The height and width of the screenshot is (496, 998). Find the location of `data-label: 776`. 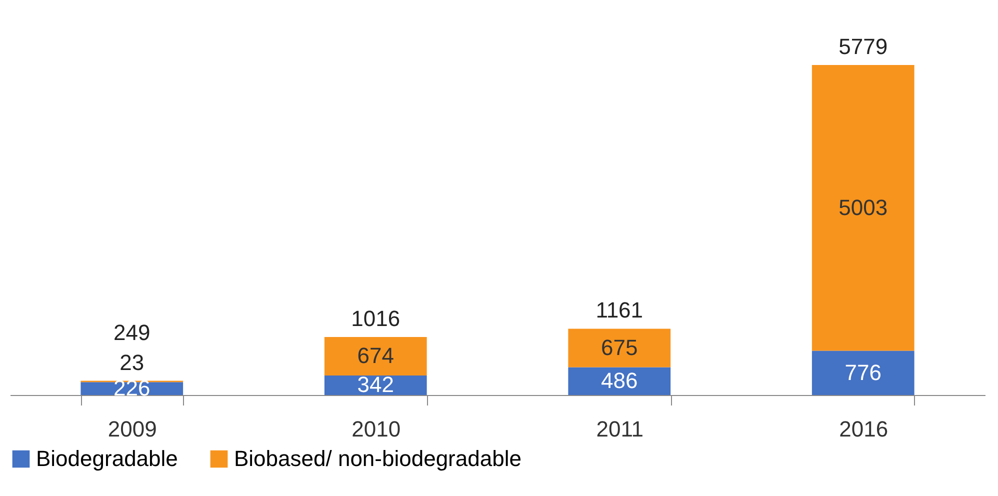

data-label: 776 is located at coordinates (863, 372).